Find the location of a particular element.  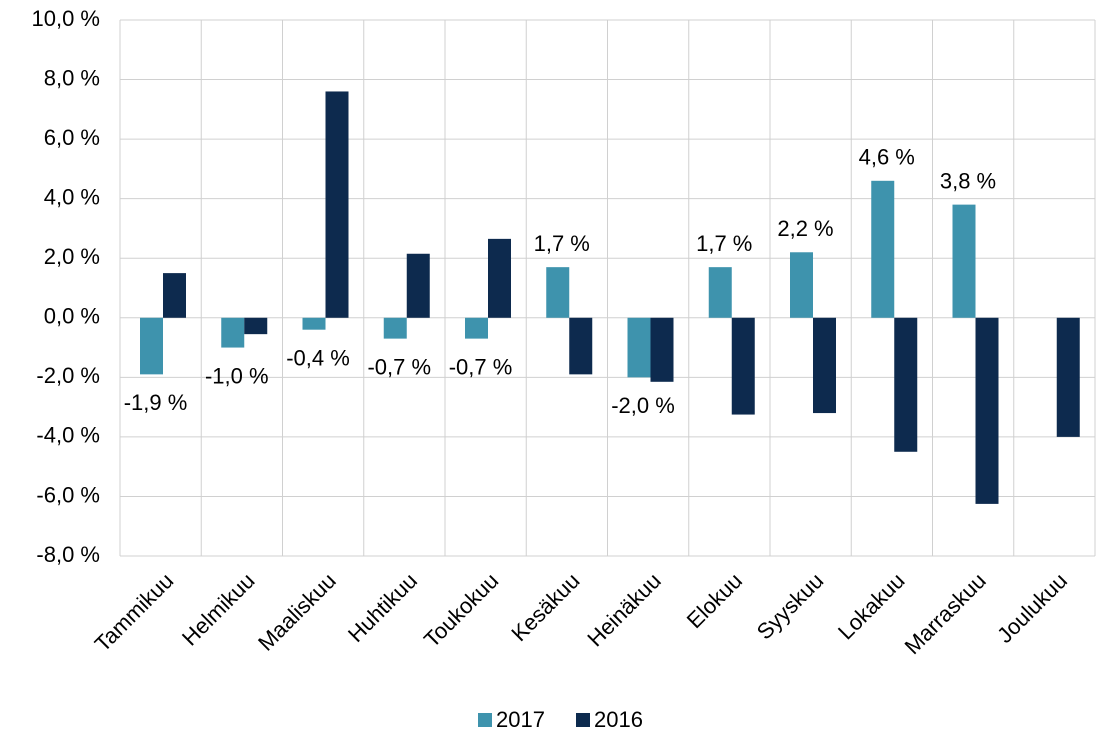

data-label: 4,6 % is located at coordinates (887, 157).